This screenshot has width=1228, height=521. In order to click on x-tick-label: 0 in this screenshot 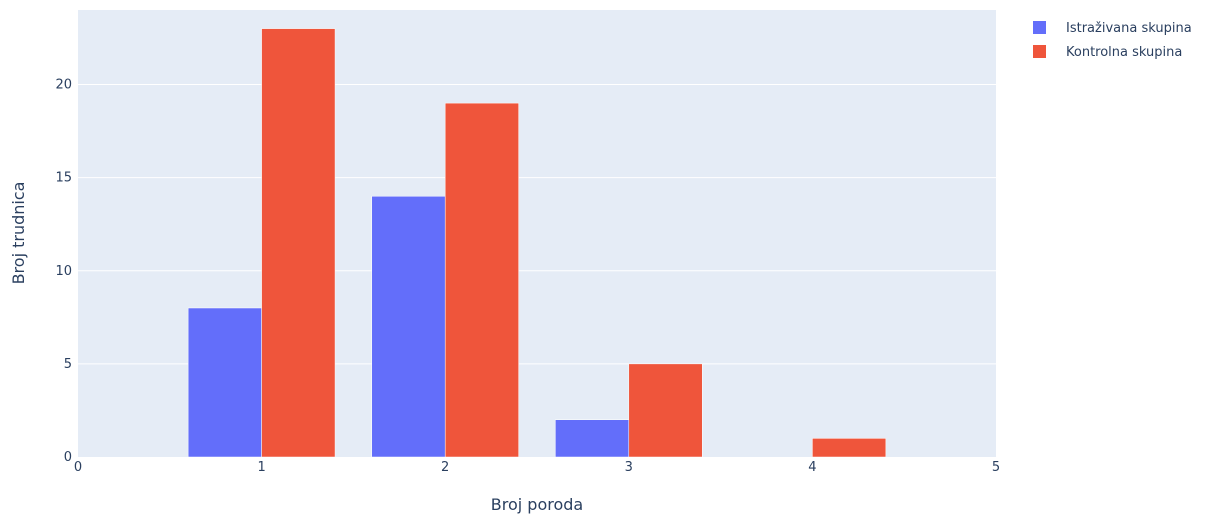, I will do `click(78, 467)`.